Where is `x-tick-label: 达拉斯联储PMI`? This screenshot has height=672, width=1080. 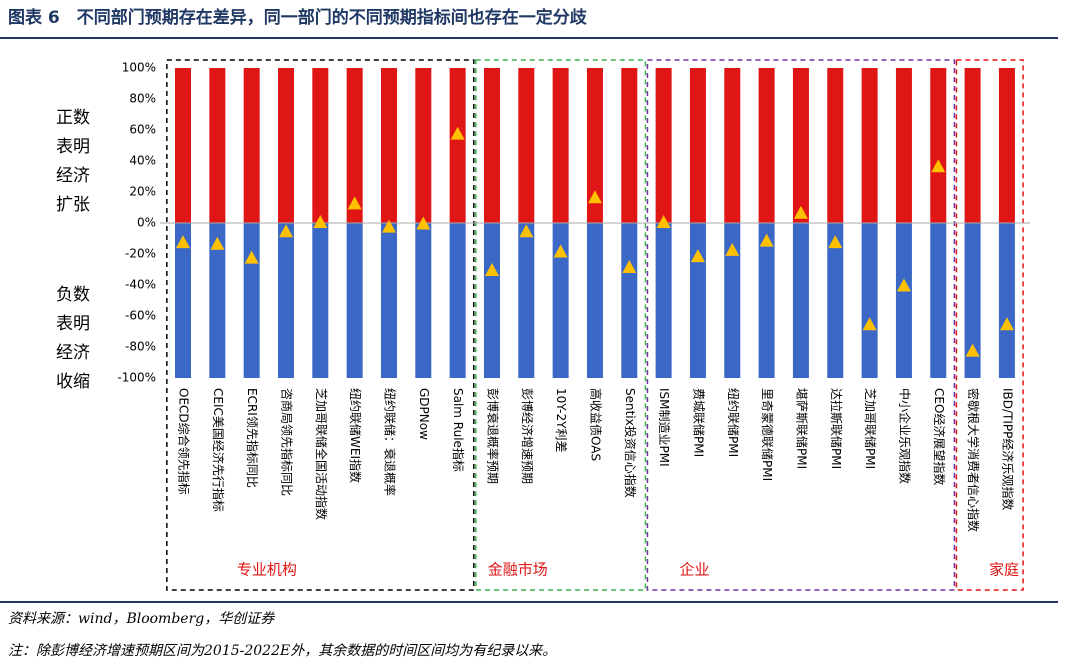
x-tick-label: 达拉斯联储PMI is located at coordinates (836, 428).